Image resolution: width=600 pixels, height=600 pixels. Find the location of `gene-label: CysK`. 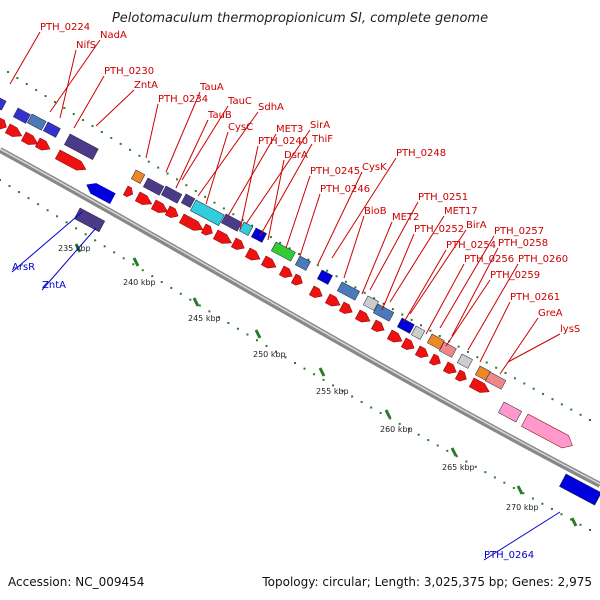

gene-label: CysK is located at coordinates (374, 167).